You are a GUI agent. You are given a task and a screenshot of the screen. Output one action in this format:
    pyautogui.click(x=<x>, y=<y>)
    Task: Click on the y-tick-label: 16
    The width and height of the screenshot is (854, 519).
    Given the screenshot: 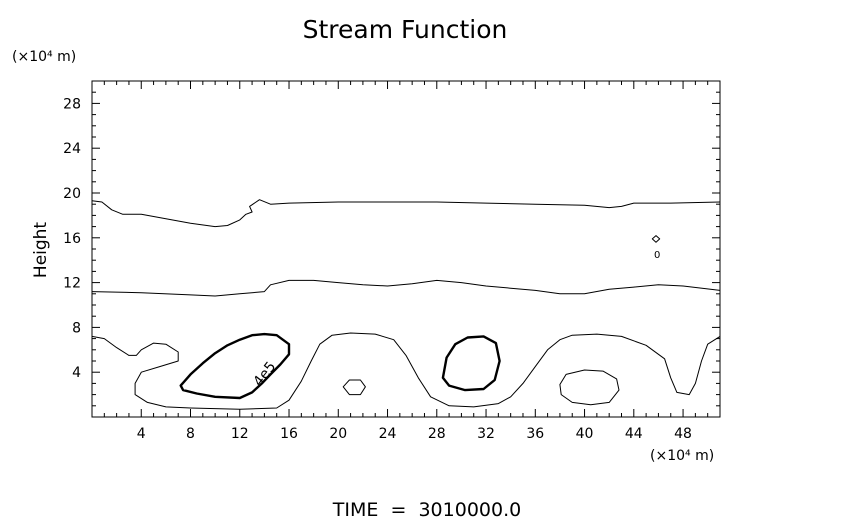 What is the action you would take?
    pyautogui.click(x=72, y=239)
    